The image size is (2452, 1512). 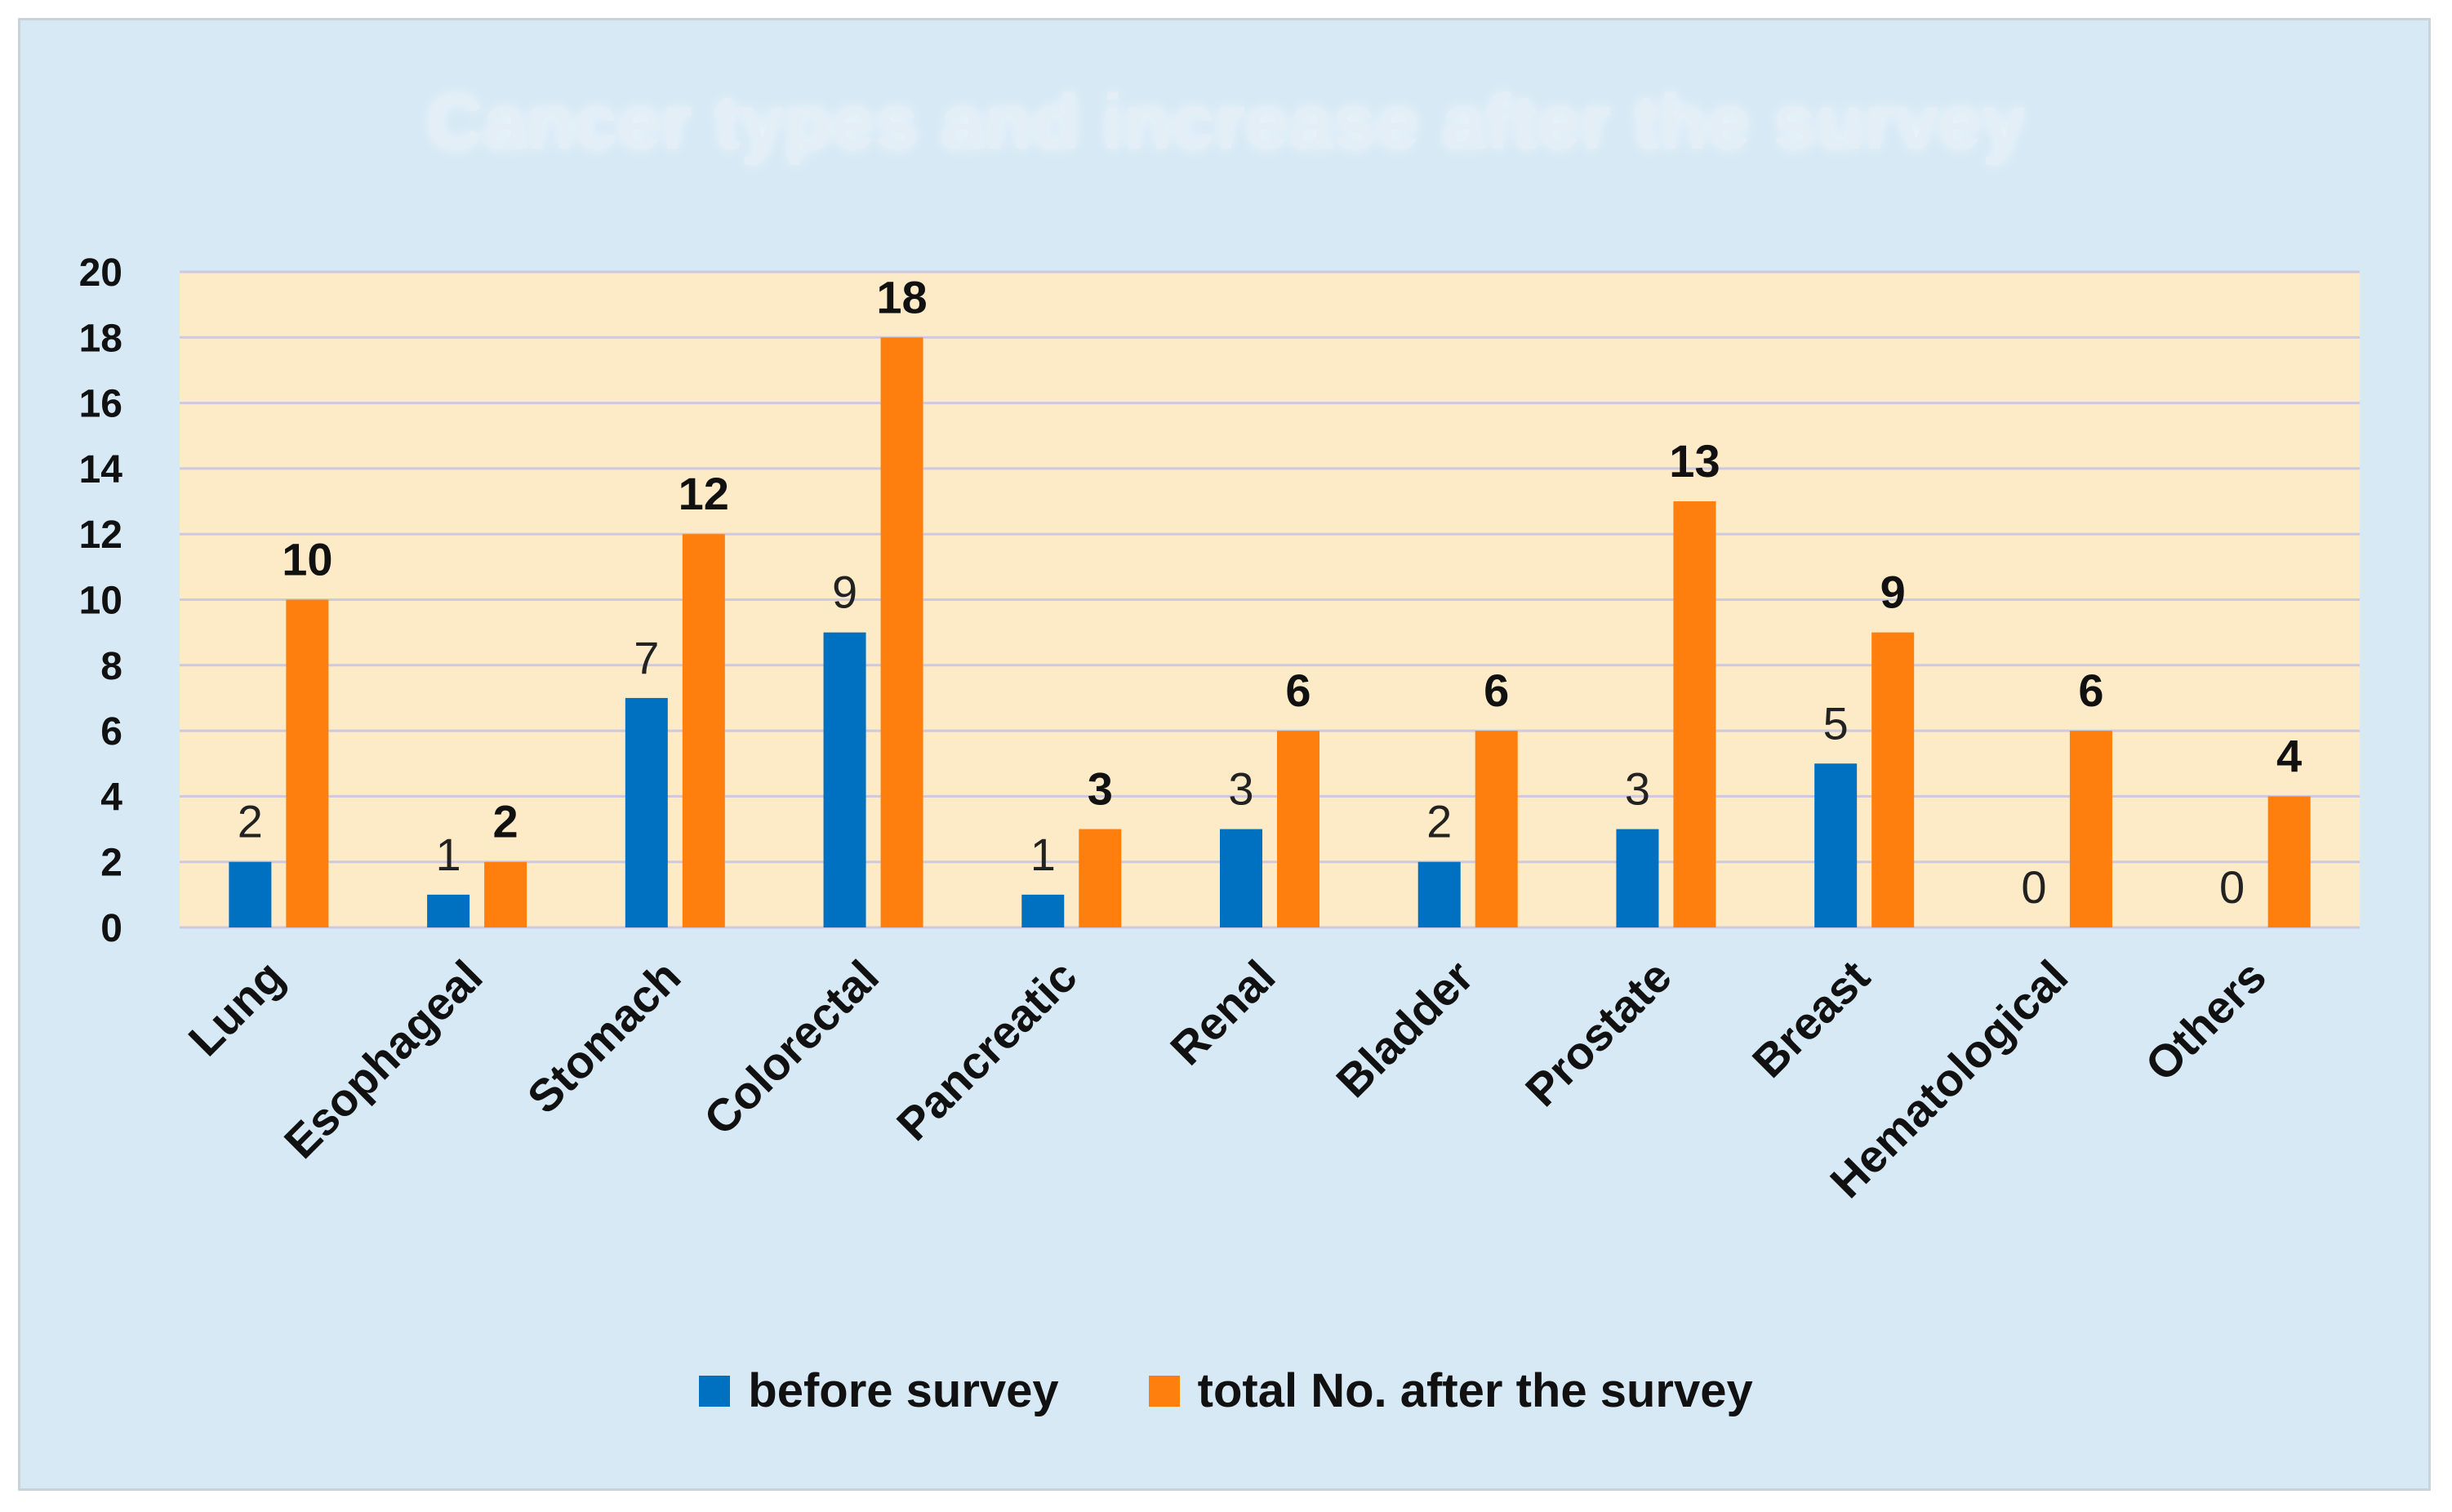 I want to click on data-label-before: 9, so click(x=844, y=592).